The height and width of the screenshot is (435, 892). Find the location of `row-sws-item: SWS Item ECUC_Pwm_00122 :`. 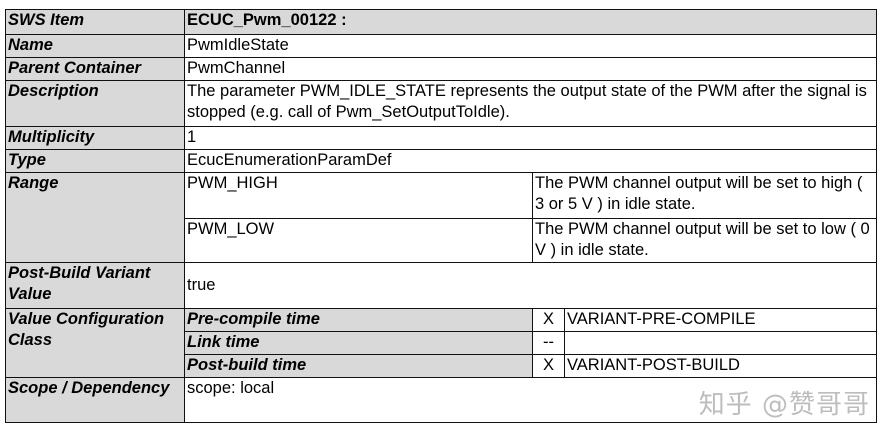

row-sws-item: SWS Item ECUC_Pwm_00122 : is located at coordinates (441, 22).